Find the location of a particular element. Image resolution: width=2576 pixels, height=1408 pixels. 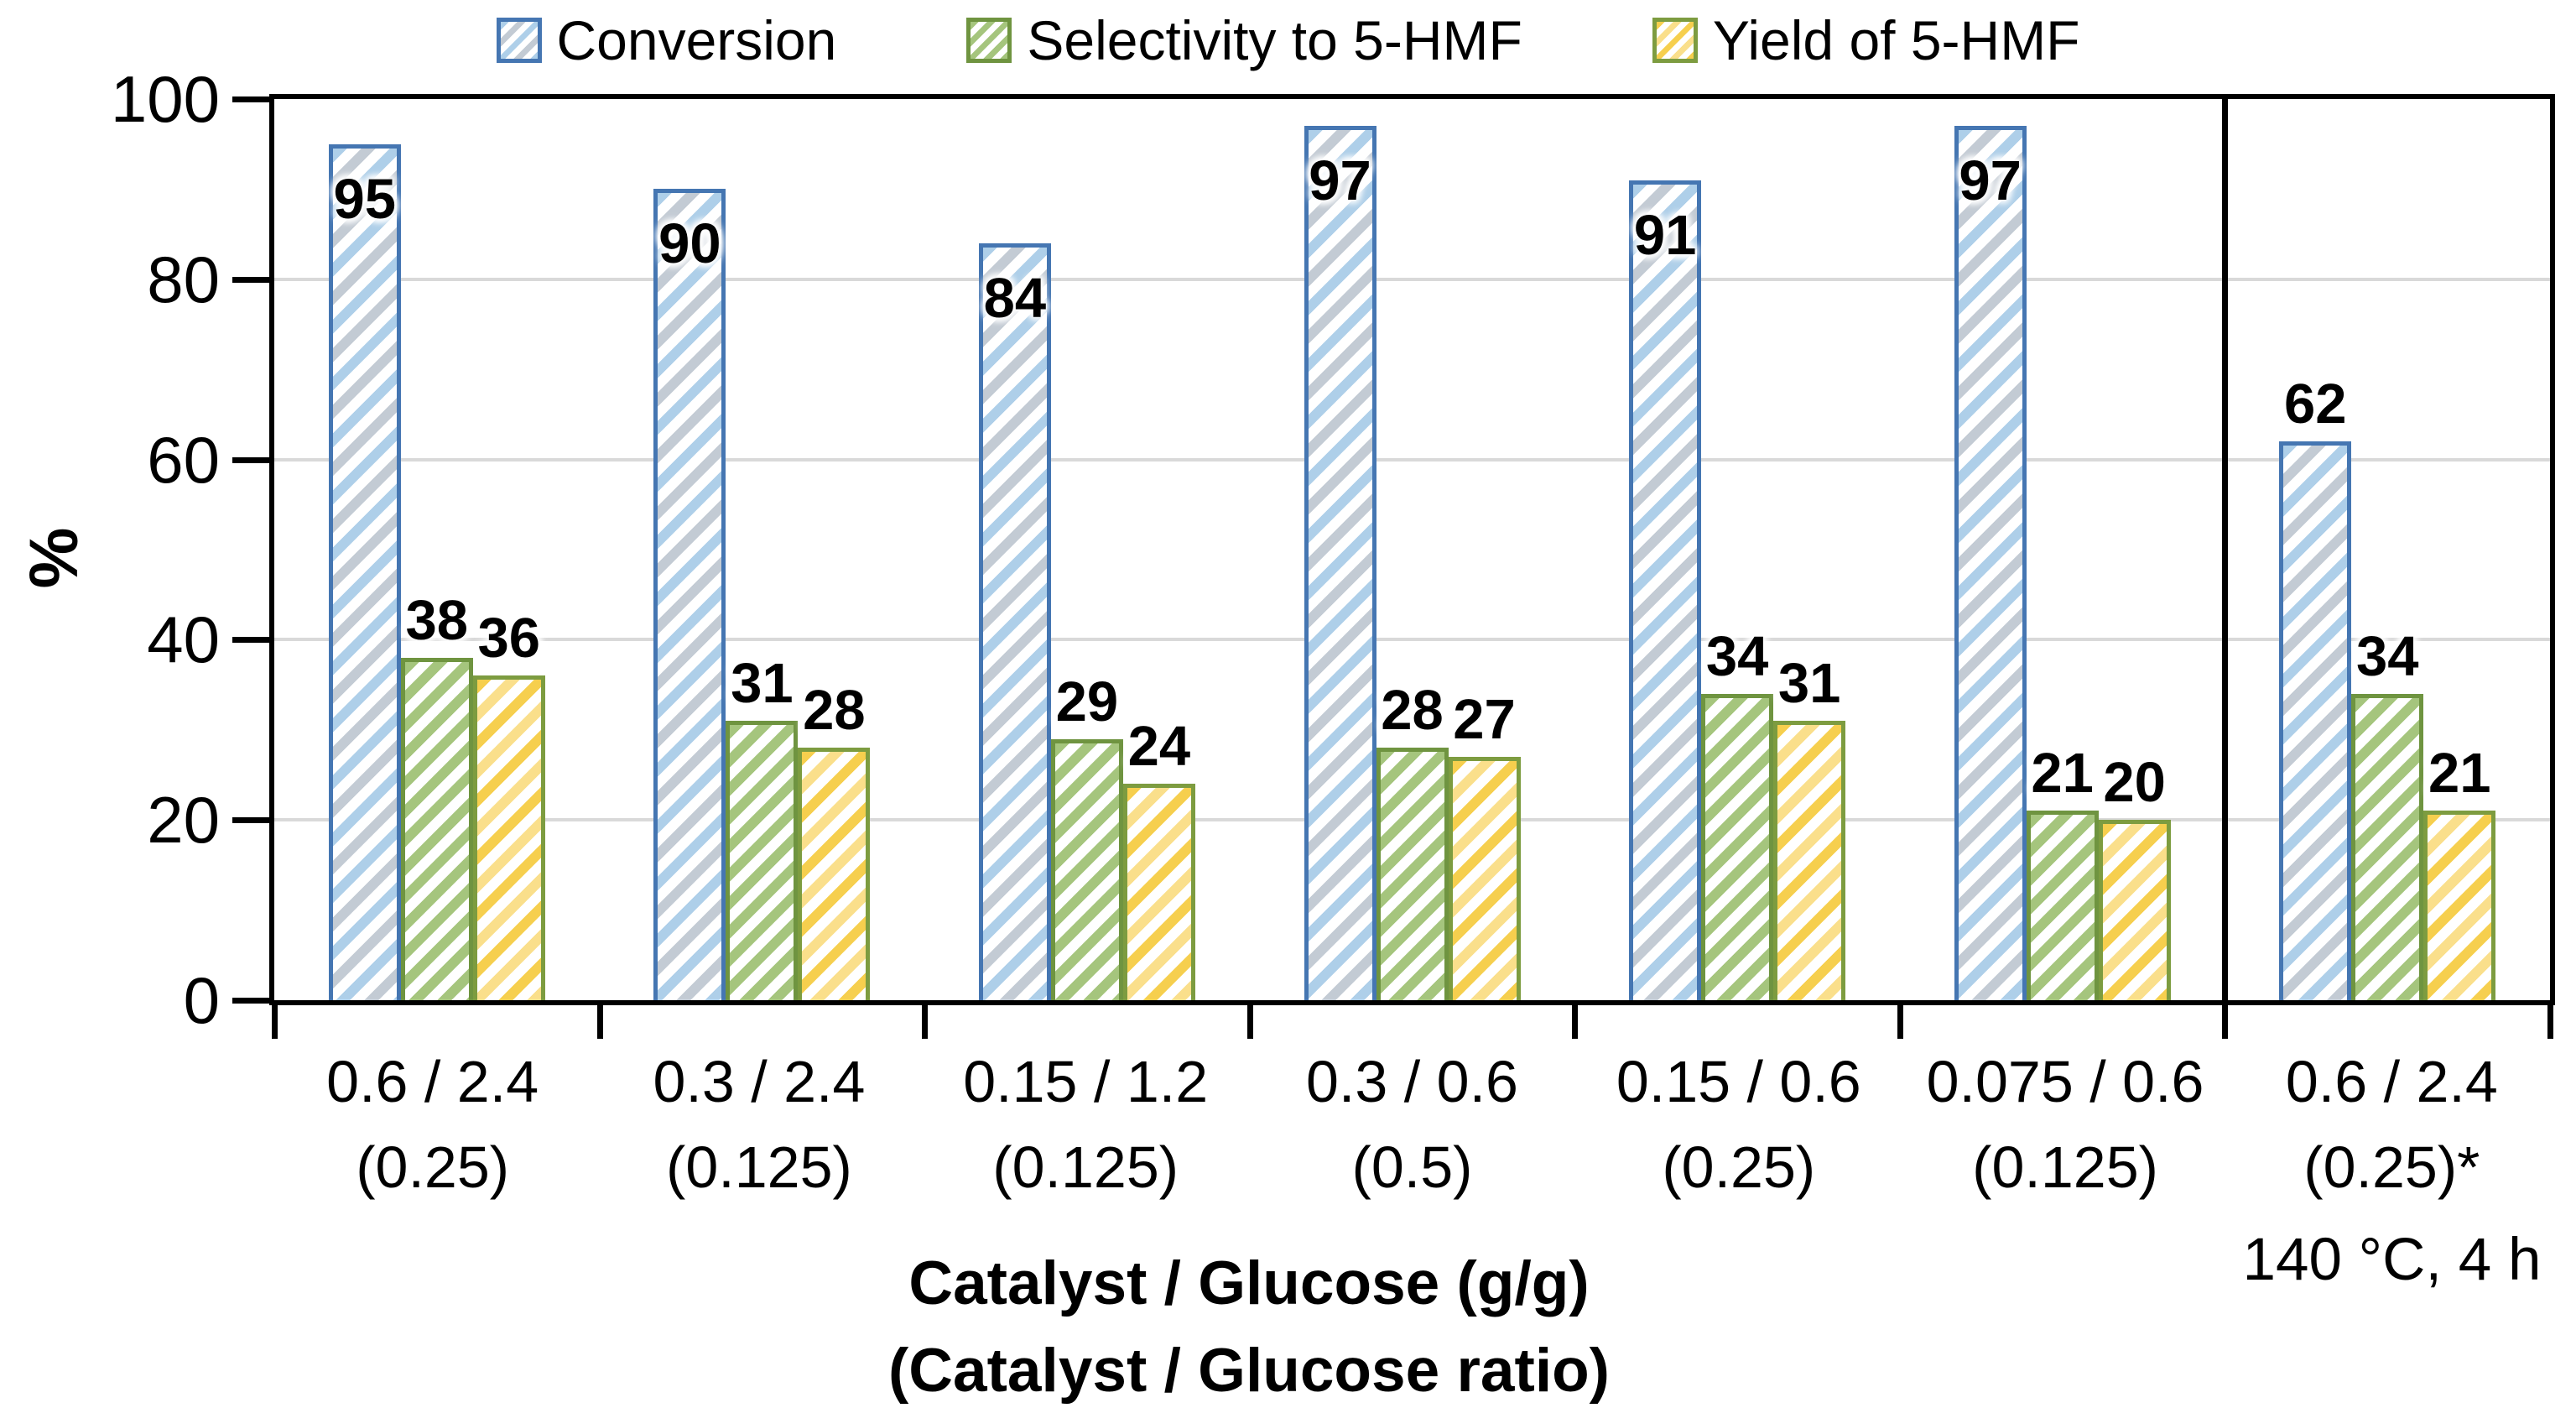

x-category-label-line1: 0.3 / 0.6 is located at coordinates (1412, 1081).